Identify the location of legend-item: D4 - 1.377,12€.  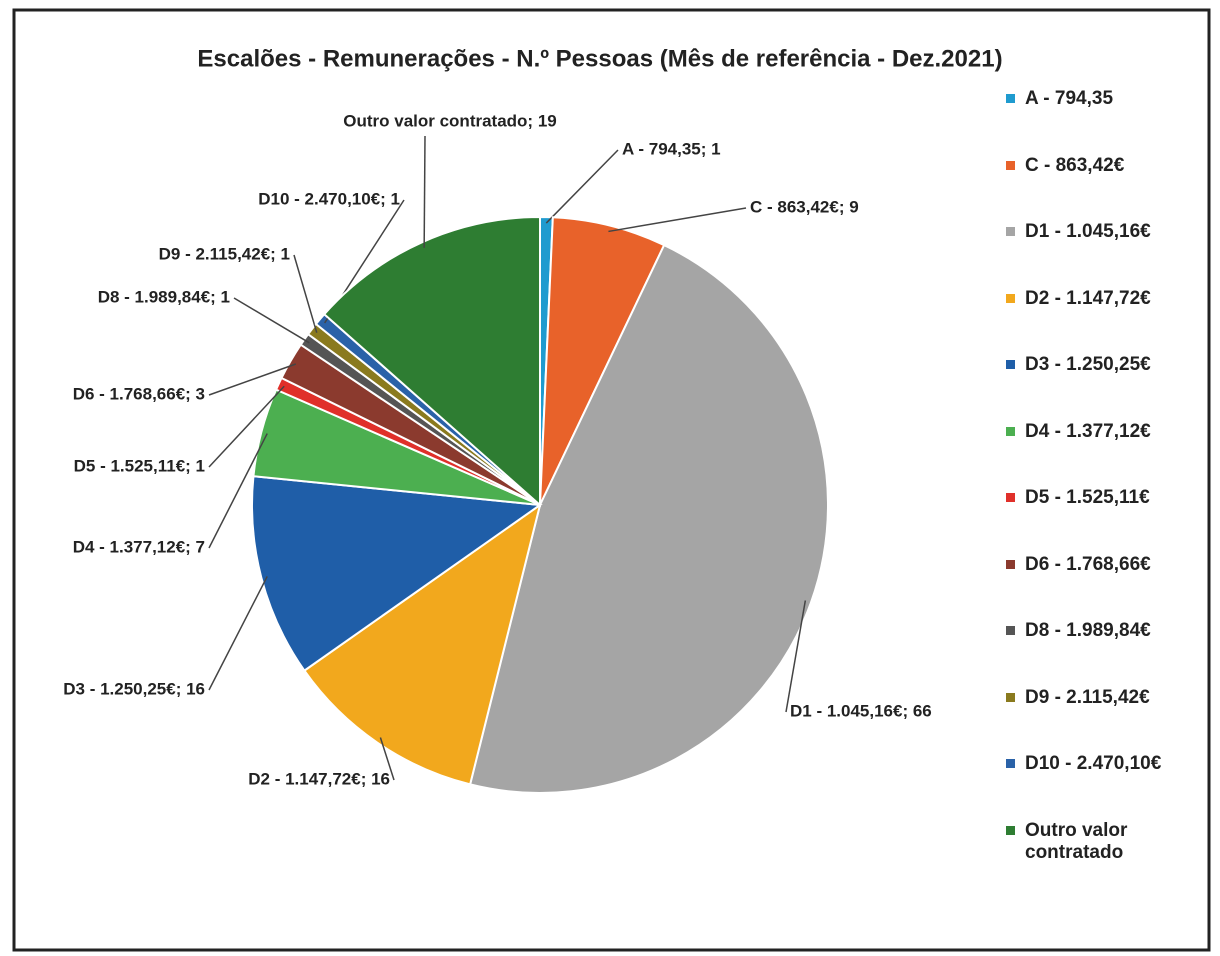
(1101, 432).